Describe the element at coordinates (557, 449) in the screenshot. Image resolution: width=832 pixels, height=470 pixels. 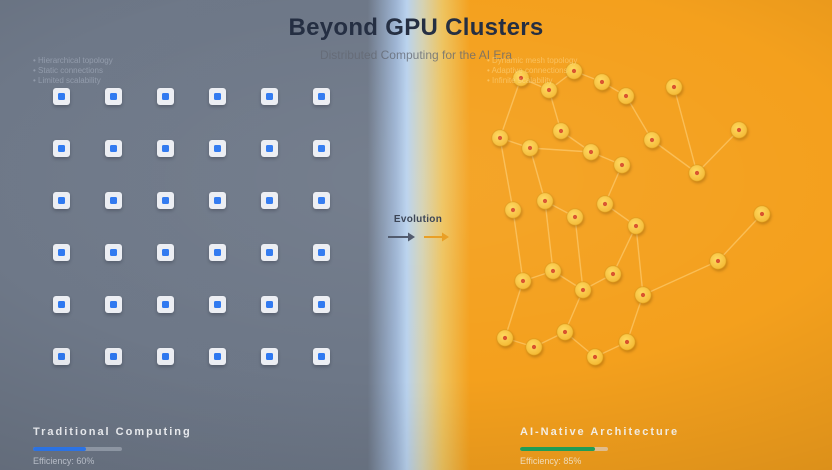
I see `ai-efficiency-fill` at that location.